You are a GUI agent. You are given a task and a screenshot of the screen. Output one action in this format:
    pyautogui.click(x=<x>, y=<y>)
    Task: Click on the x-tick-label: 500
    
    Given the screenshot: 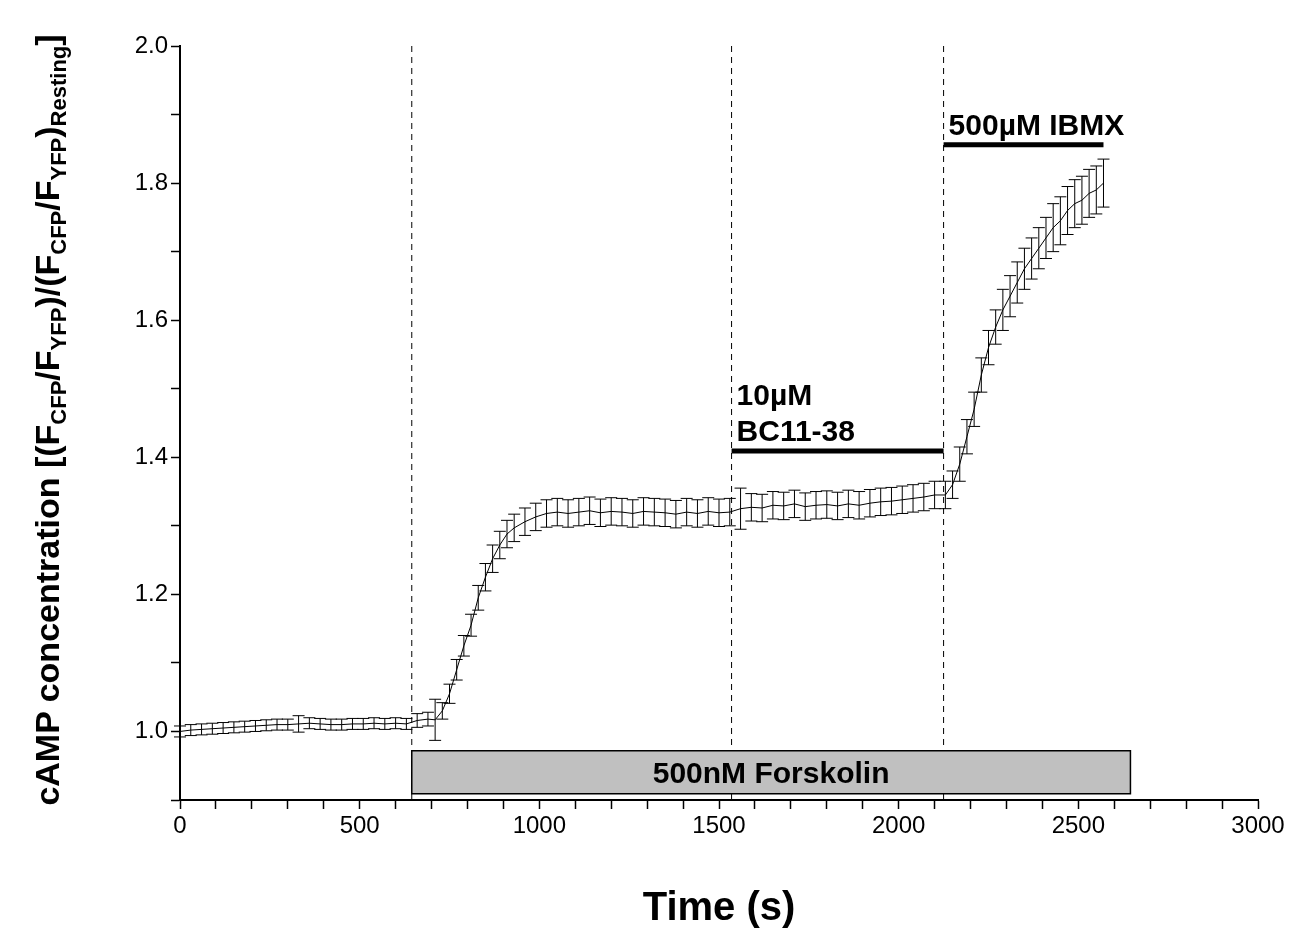 What is the action you would take?
    pyautogui.click(x=359, y=825)
    